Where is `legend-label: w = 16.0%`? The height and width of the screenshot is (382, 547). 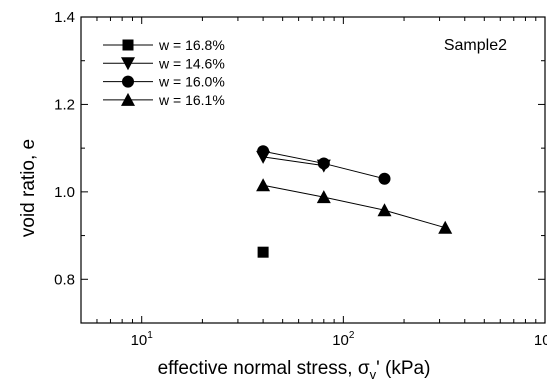
legend-label: w = 16.0% is located at coordinates (191, 82).